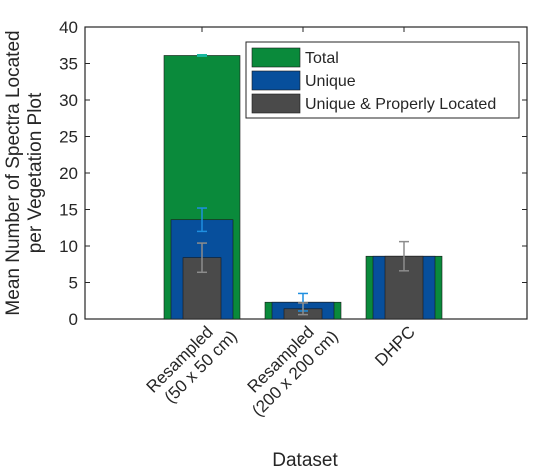 The width and height of the screenshot is (533, 472). Describe the element at coordinates (73, 283) in the screenshot. I see `y-tick-label: 5` at that location.